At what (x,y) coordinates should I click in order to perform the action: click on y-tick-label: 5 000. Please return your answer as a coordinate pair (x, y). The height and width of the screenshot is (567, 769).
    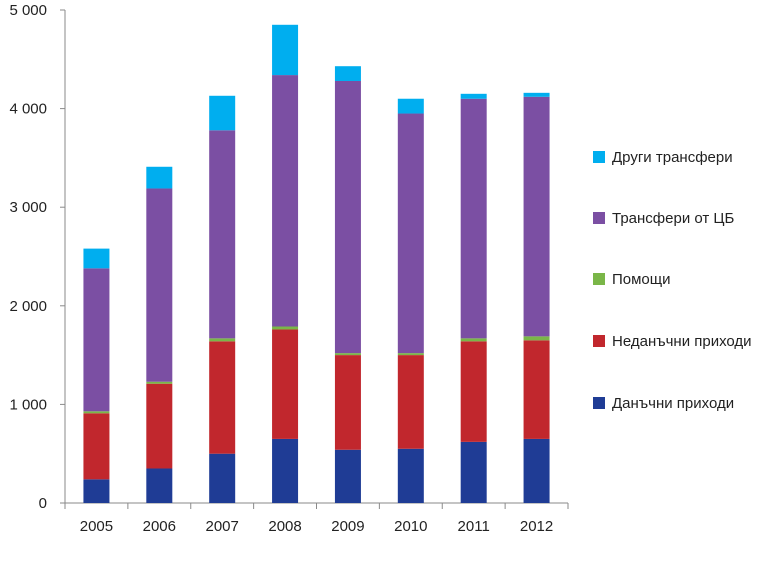
    Looking at the image, I should click on (28, 10).